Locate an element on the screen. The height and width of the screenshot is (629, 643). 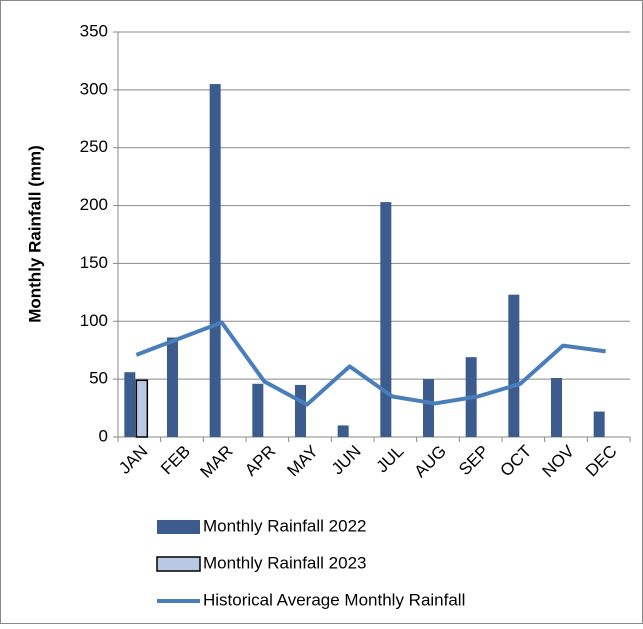
y-axis-label: Monthly Rainfall (mm) is located at coordinates (34, 234).